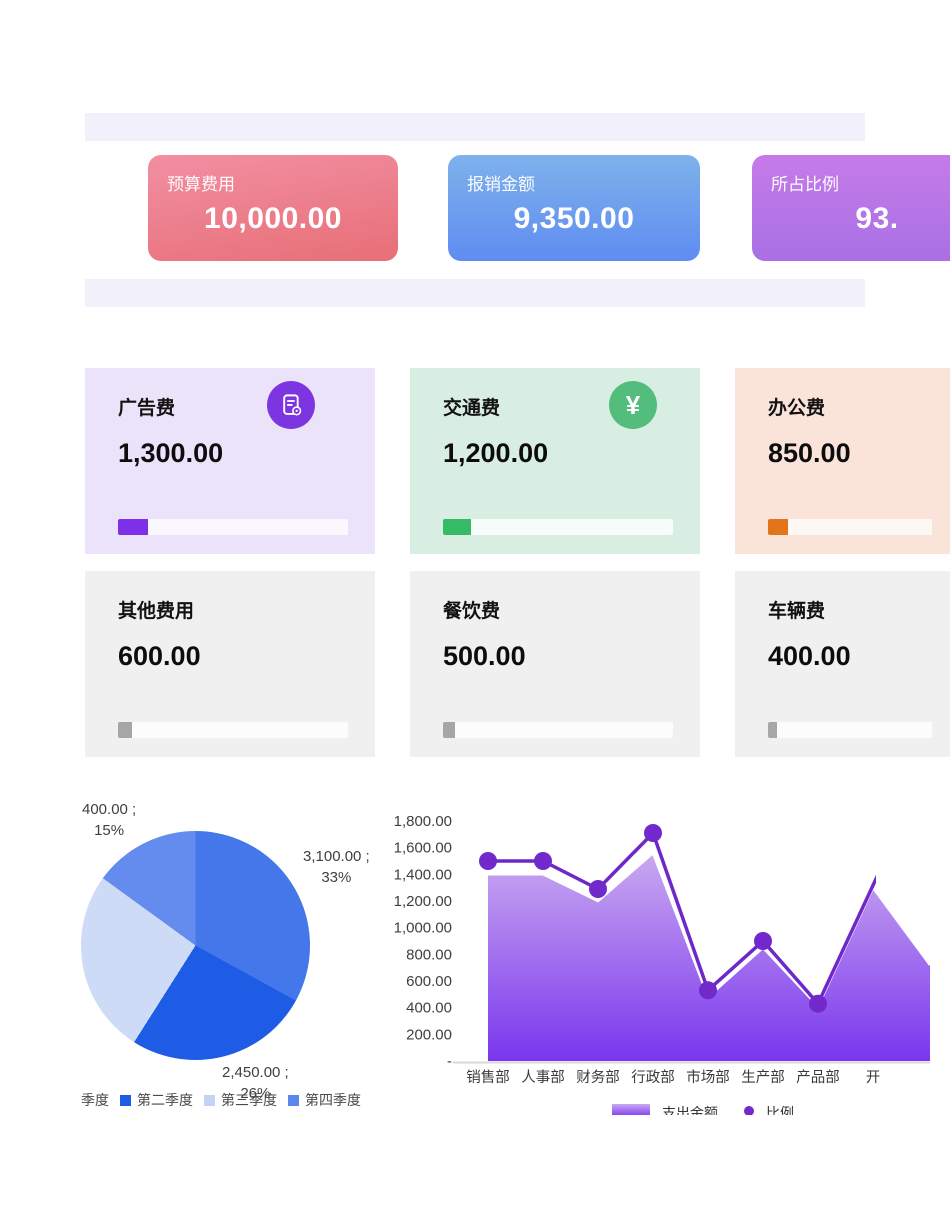  Describe the element at coordinates (429, 954) in the screenshot. I see `svg-text: 800.00` at that location.